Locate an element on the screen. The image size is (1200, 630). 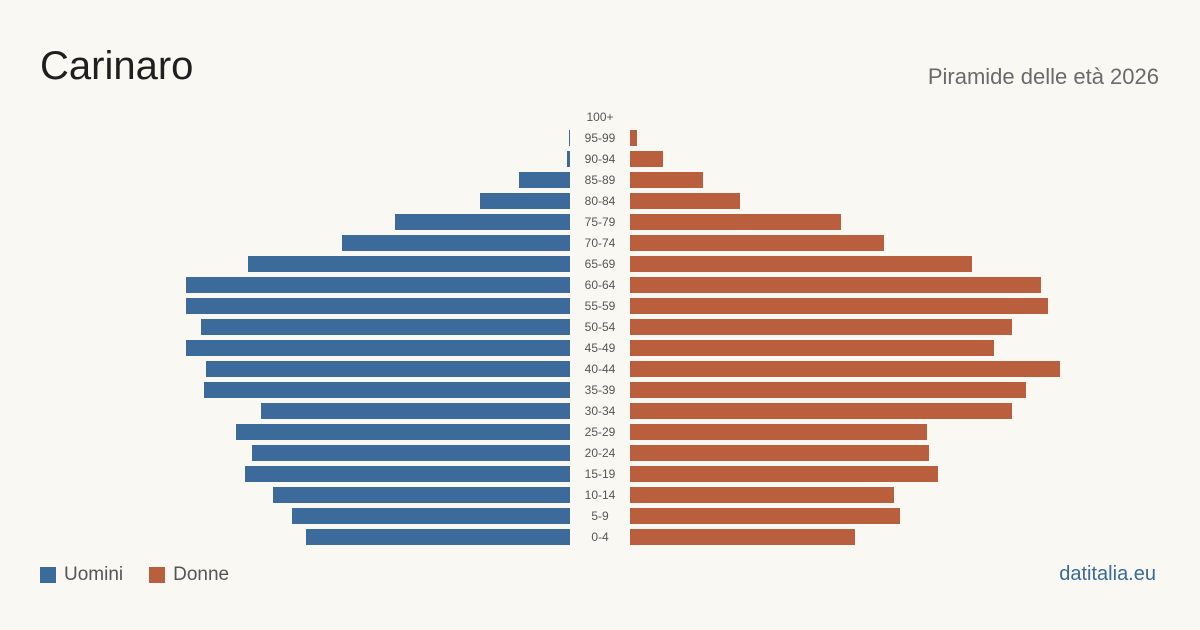
age-label-40-44: 40-44 is located at coordinates (600, 369).